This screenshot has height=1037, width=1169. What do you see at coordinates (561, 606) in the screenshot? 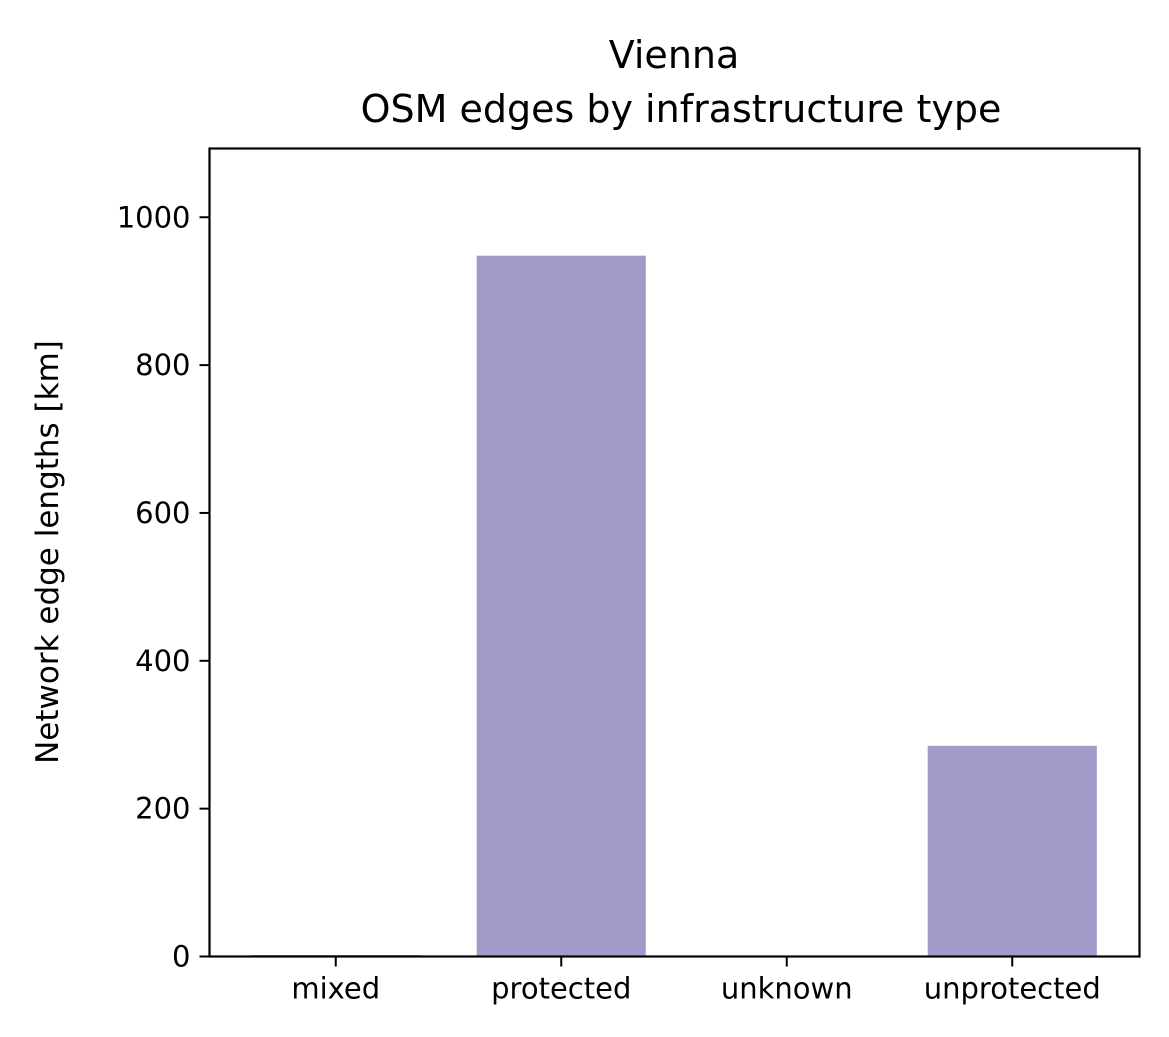
I see `bar-protected` at bounding box center [561, 606].